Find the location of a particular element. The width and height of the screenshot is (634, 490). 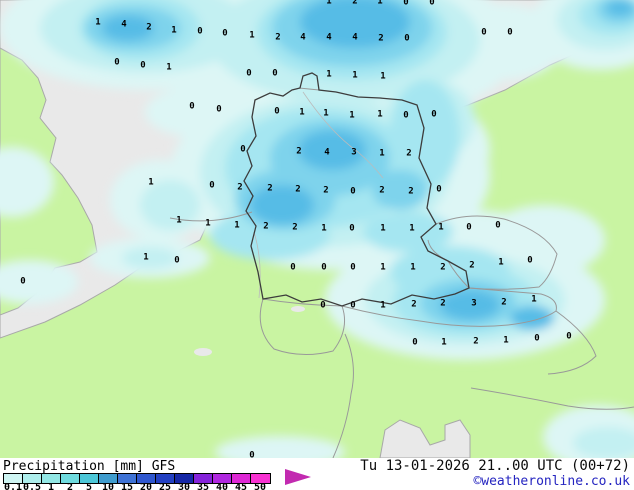

copyright-link: ©weatheronline.co.uk is located at coordinates (551, 481).